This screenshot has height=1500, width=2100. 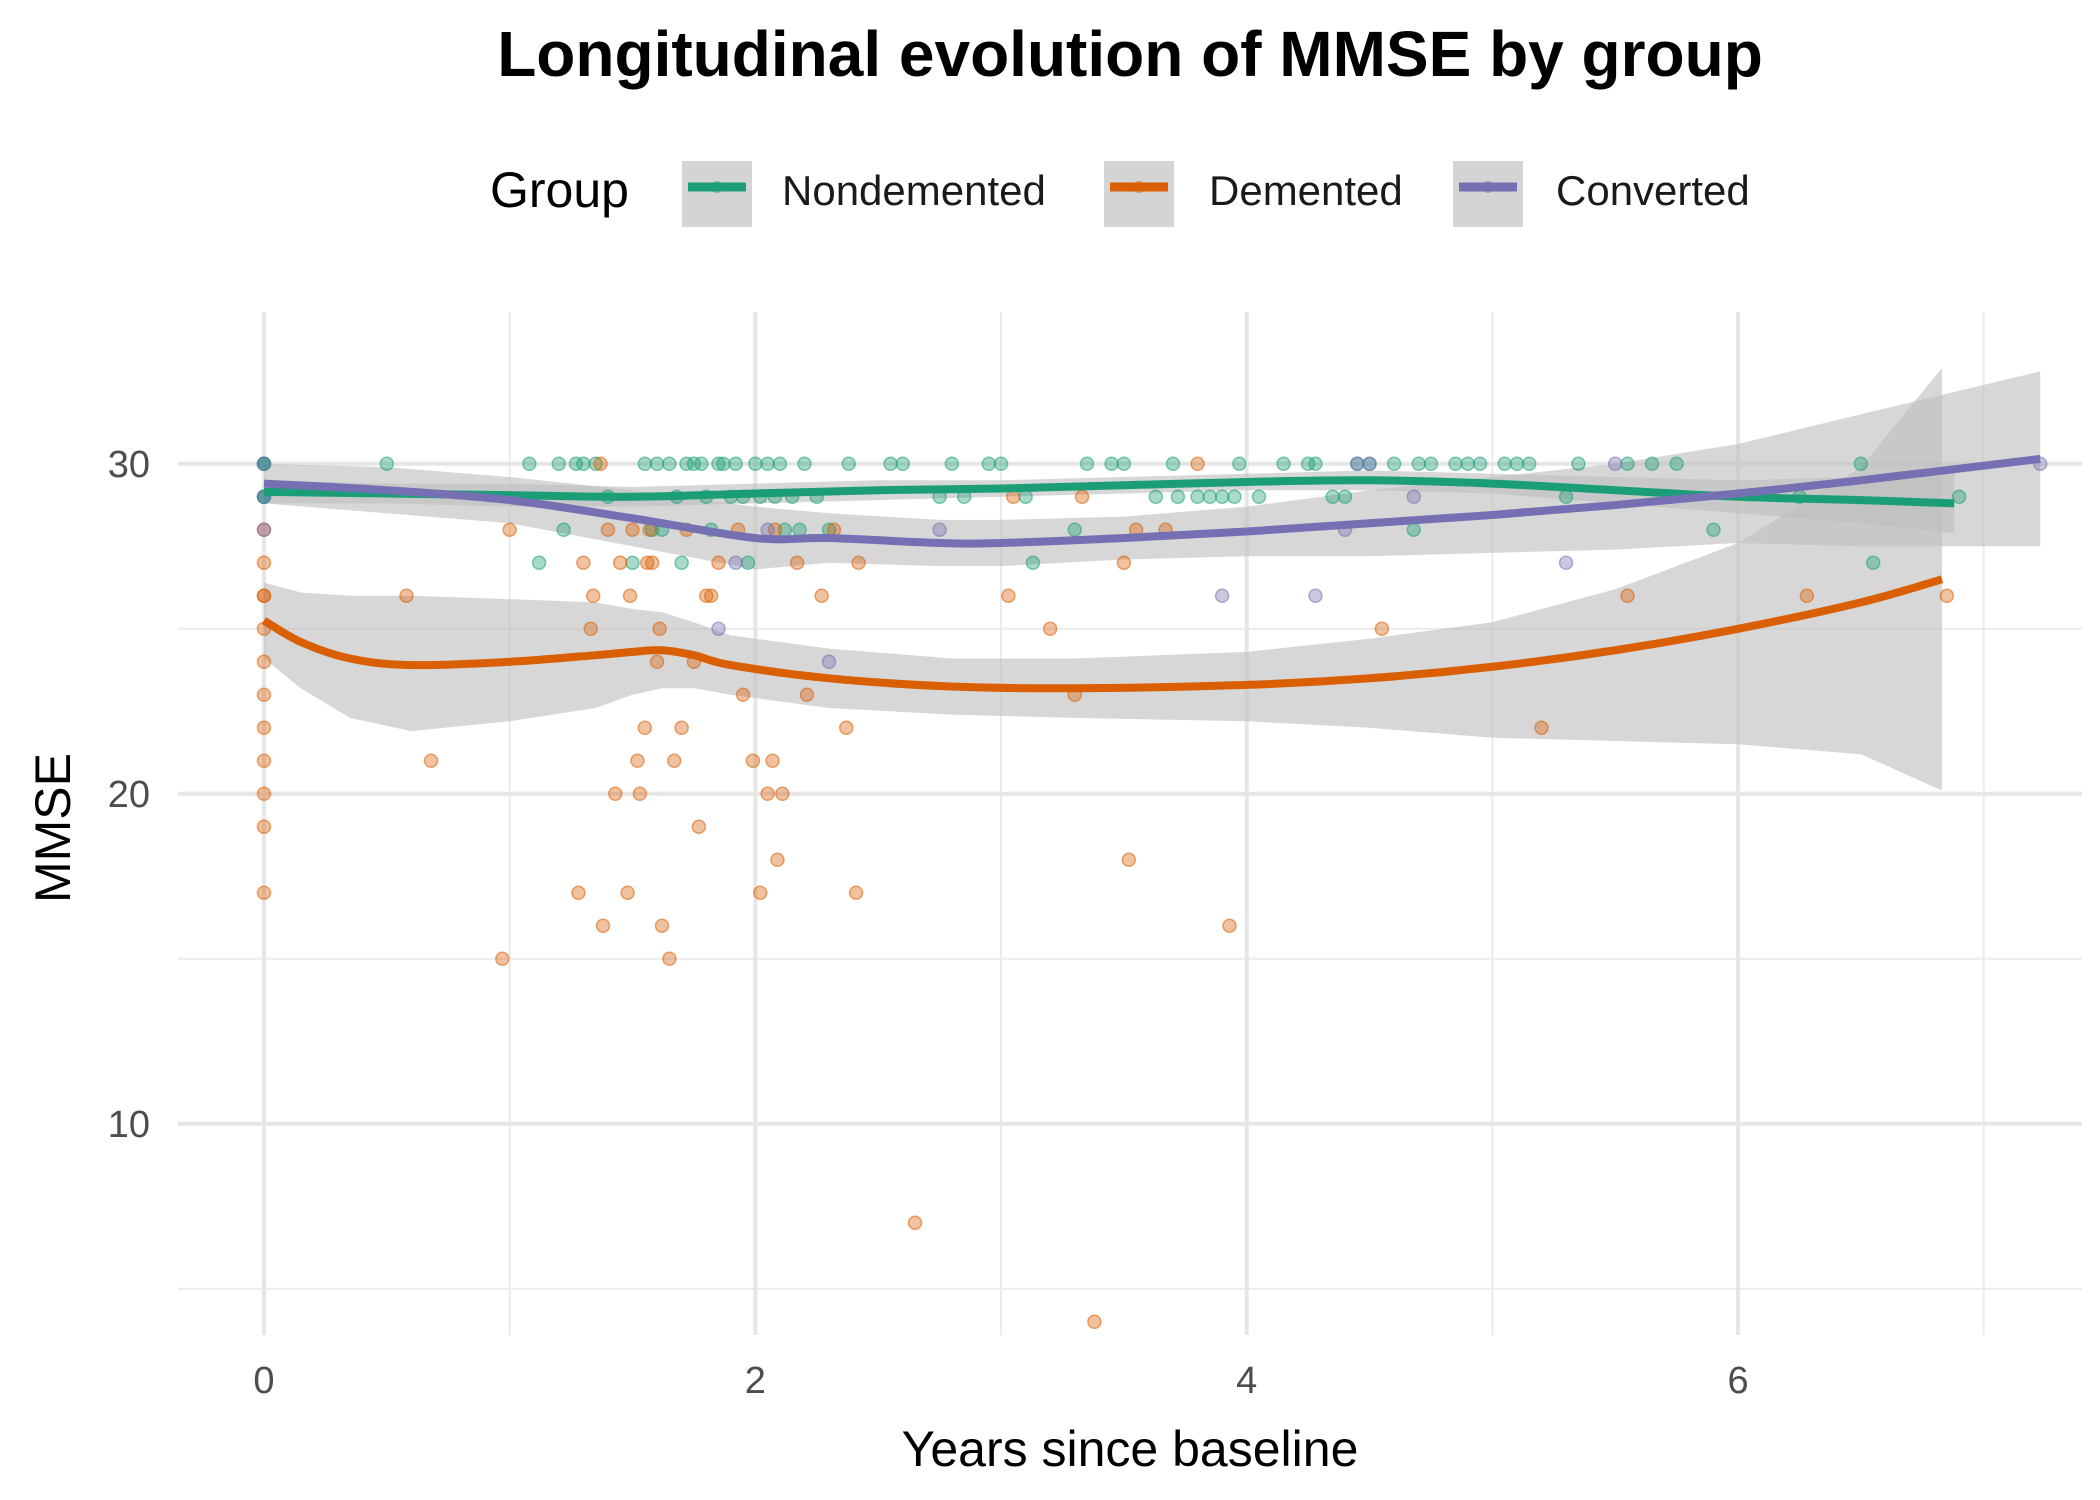 I want to click on legend-label-demented: Demented, so click(x=1306, y=190).